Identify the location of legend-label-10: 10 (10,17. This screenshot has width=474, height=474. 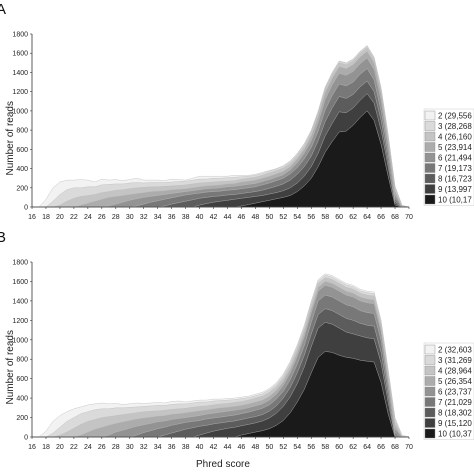
(455, 200).